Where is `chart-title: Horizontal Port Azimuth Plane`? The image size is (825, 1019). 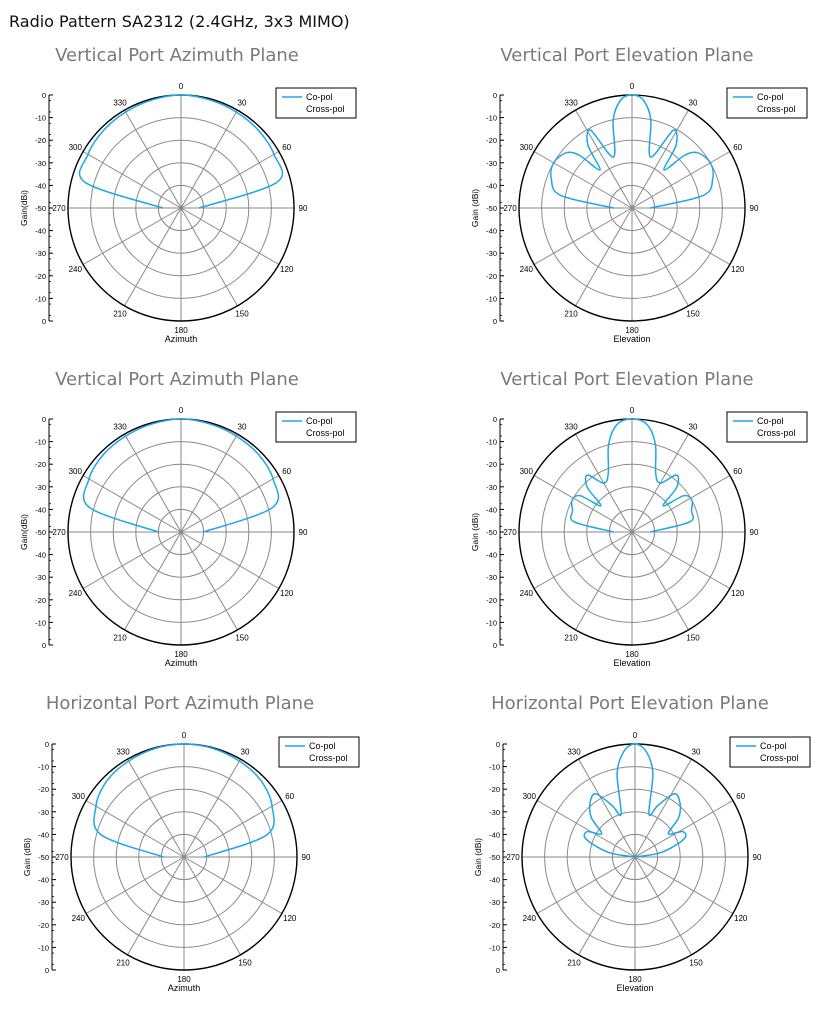
chart-title: Horizontal Port Azimuth Plane is located at coordinates (180, 703).